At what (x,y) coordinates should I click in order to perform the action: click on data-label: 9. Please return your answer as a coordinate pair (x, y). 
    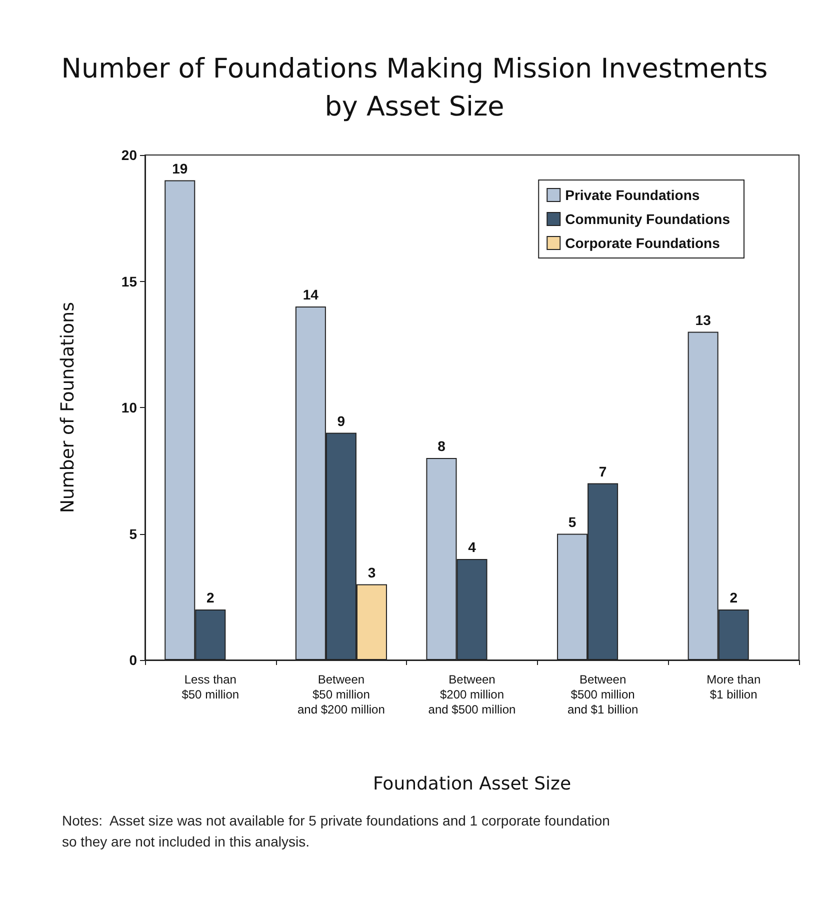
    Looking at the image, I should click on (341, 420).